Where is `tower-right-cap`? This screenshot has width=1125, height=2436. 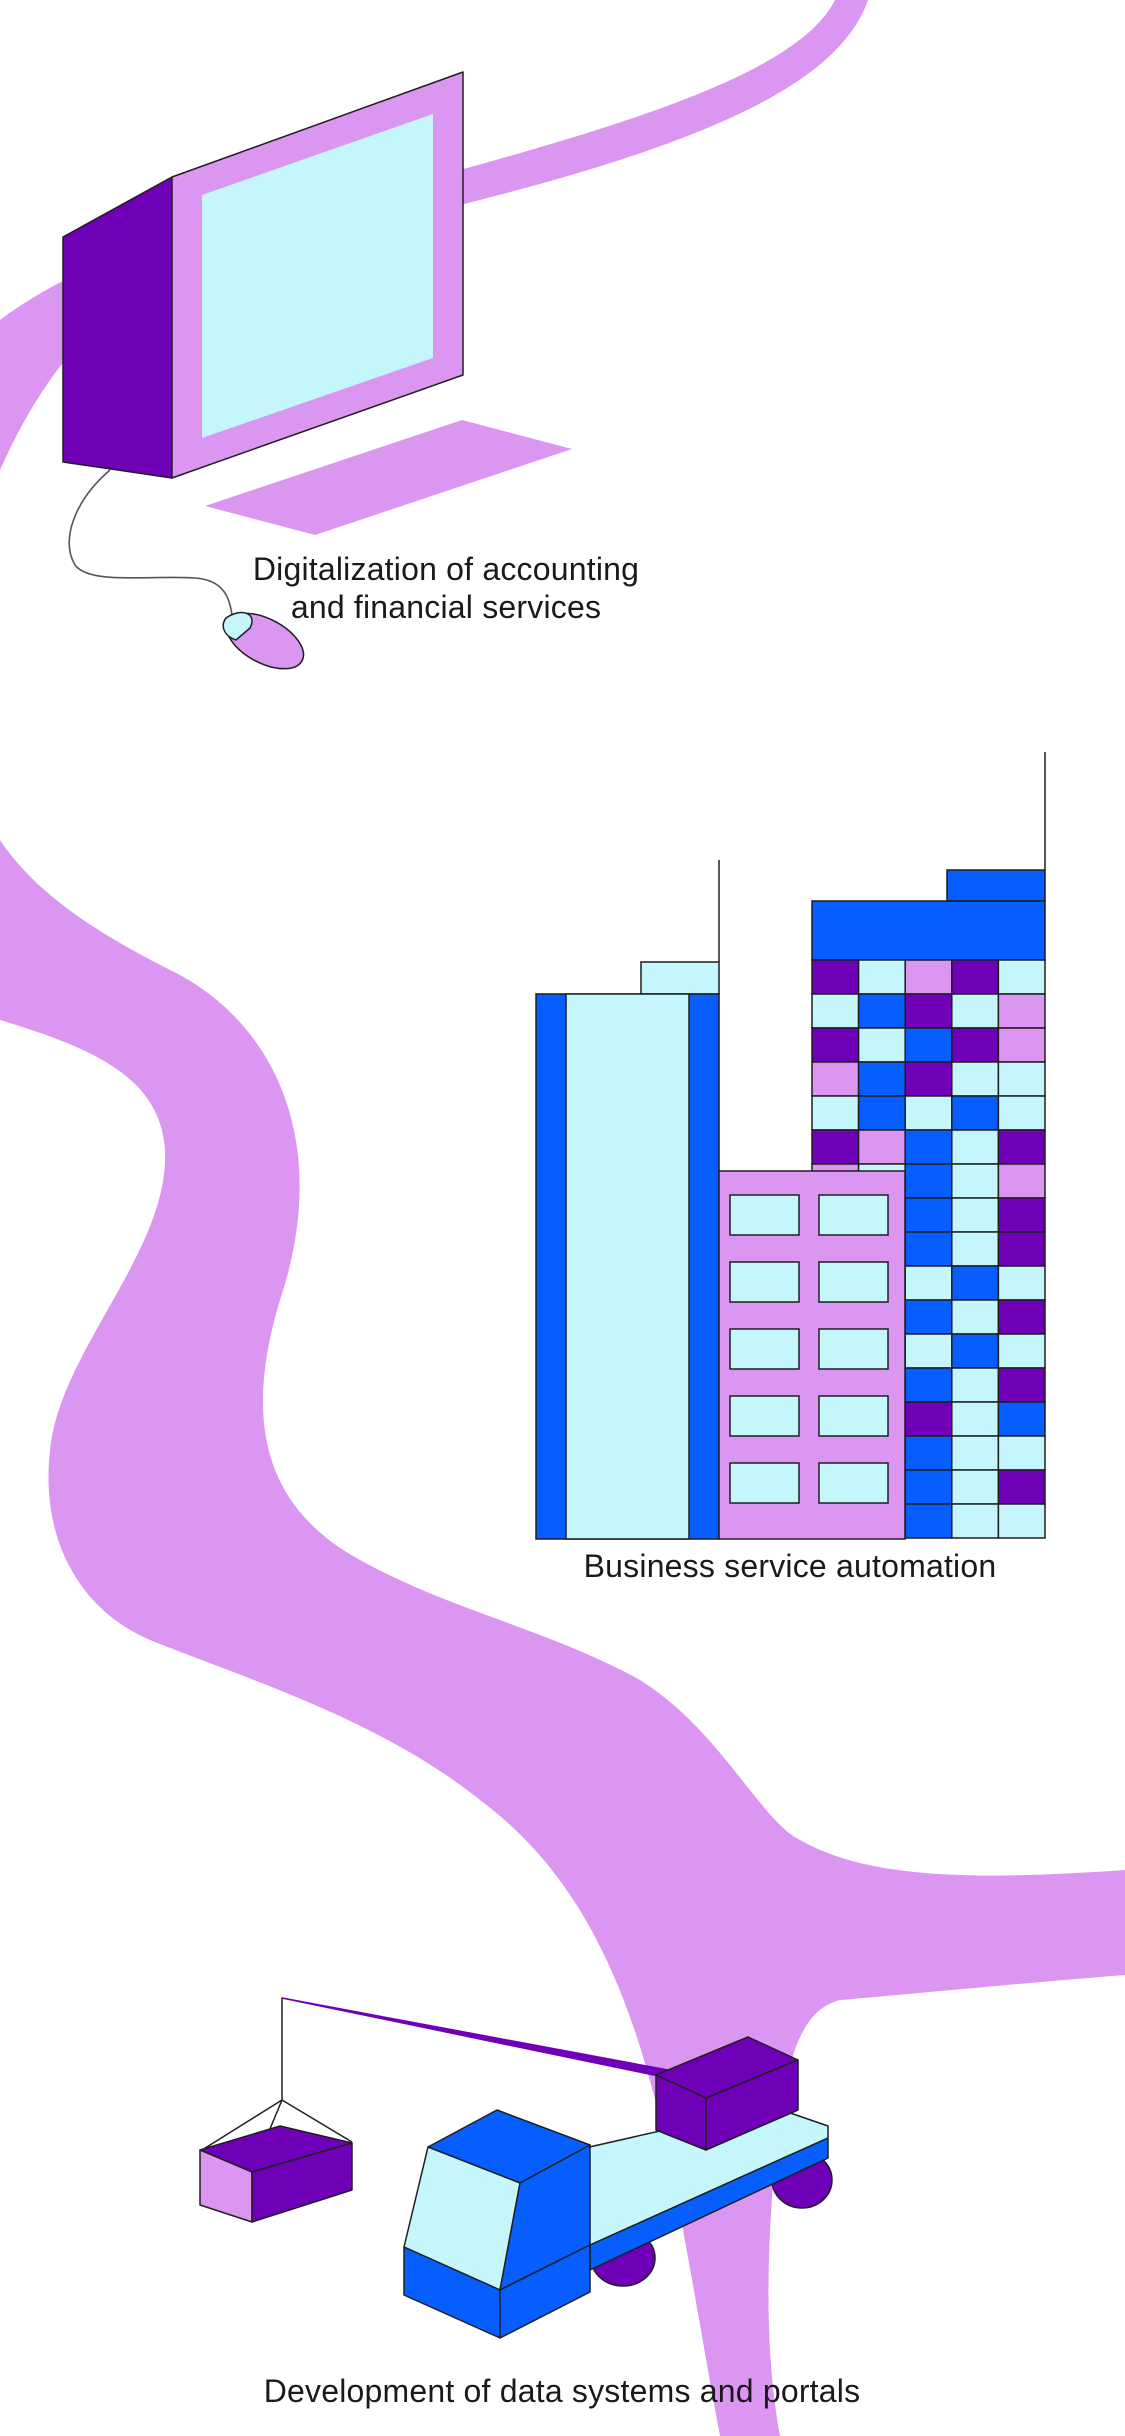 tower-right-cap is located at coordinates (996, 885).